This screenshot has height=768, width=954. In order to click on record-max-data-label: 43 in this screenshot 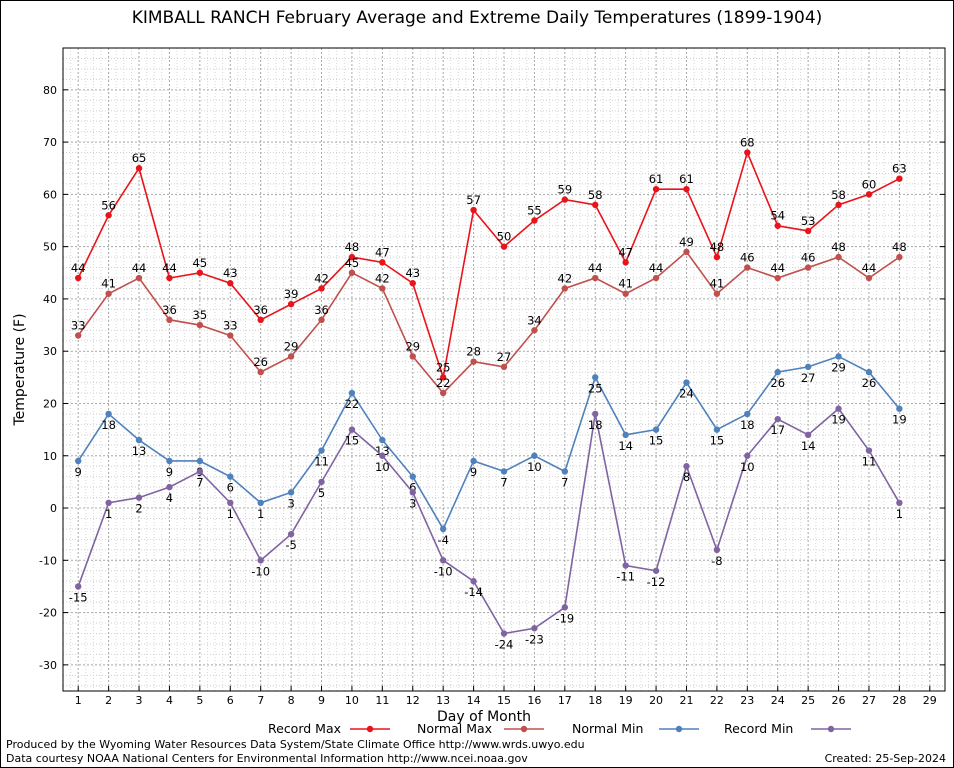, I will do `click(412, 273)`.